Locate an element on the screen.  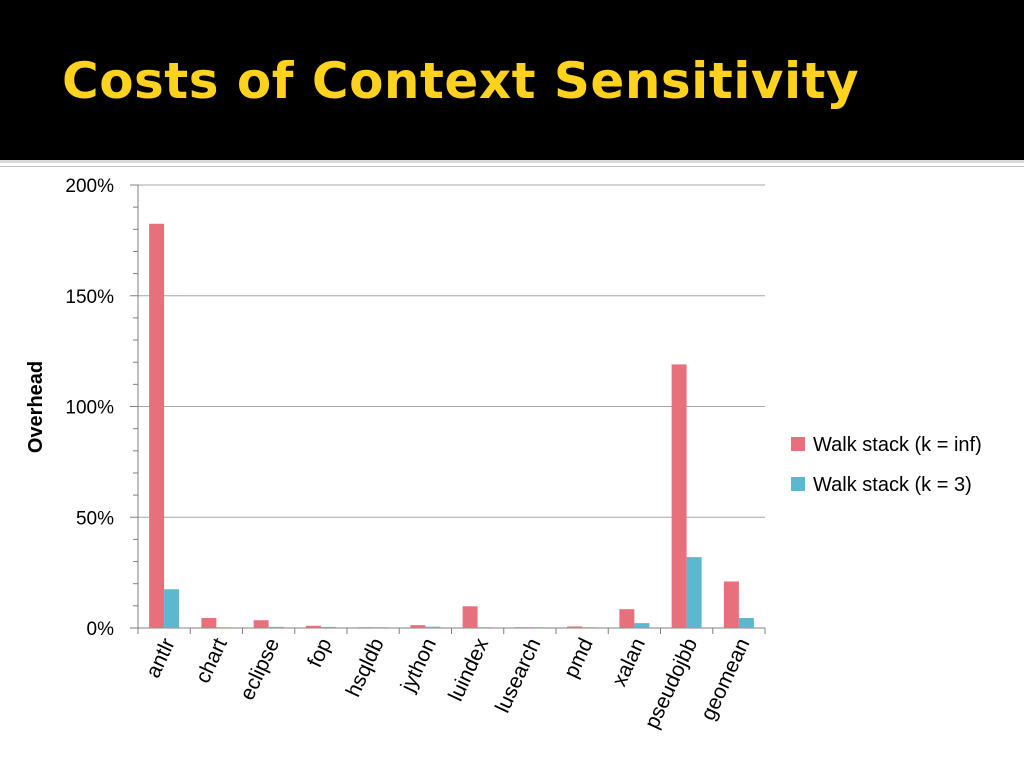
slide-title: Costs of Context Sensitivity is located at coordinates (461, 81).